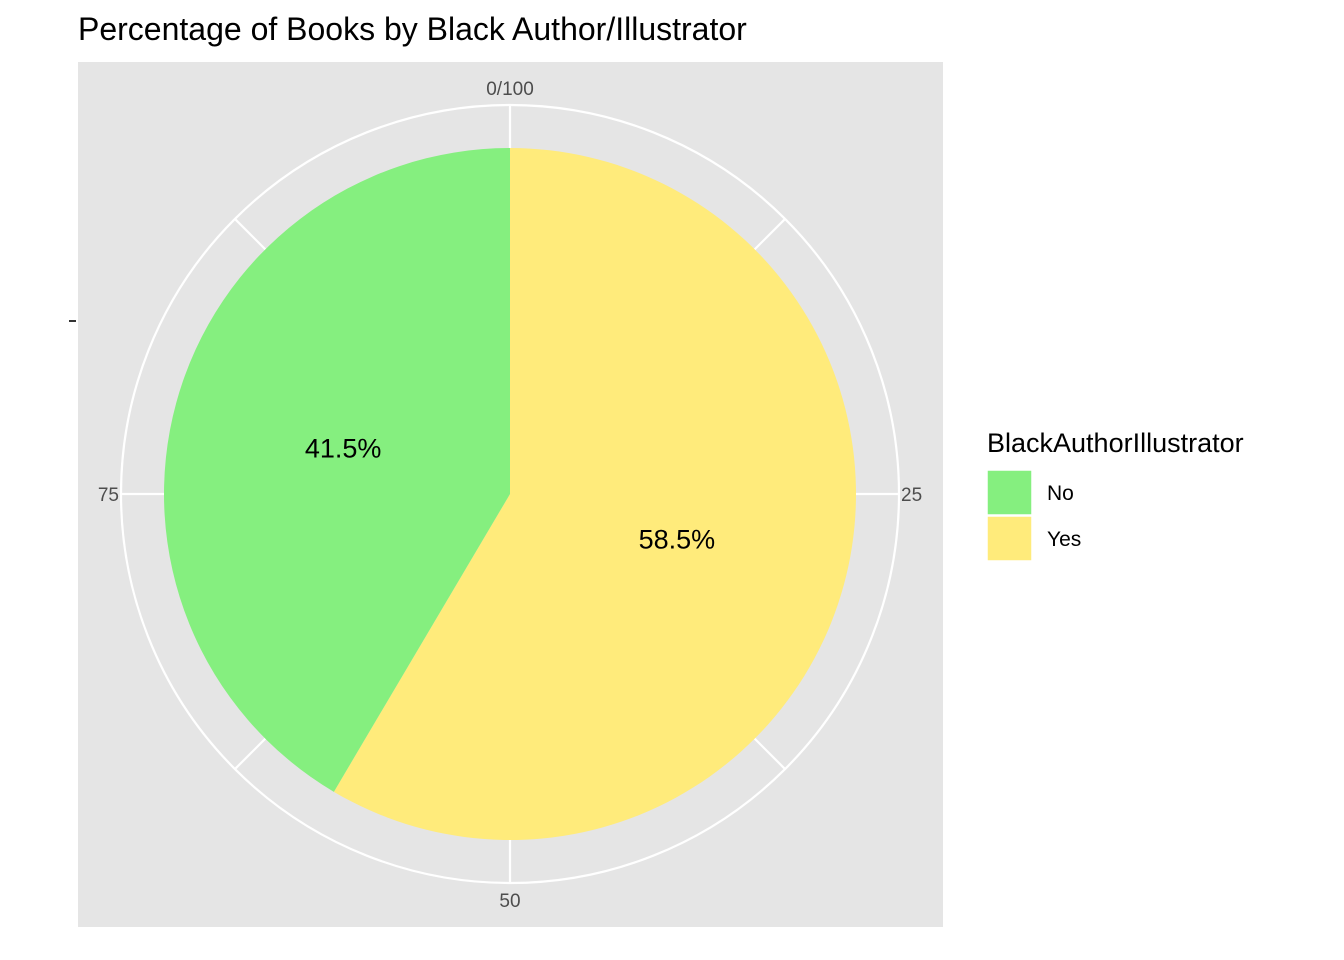  I want to click on legend-key-yes, so click(1009, 538).